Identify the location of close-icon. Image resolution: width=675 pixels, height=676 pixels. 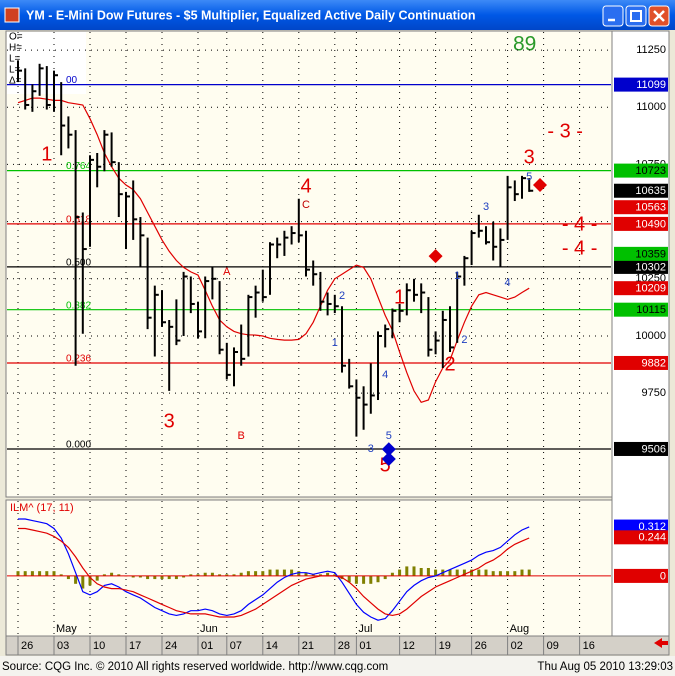
(659, 16).